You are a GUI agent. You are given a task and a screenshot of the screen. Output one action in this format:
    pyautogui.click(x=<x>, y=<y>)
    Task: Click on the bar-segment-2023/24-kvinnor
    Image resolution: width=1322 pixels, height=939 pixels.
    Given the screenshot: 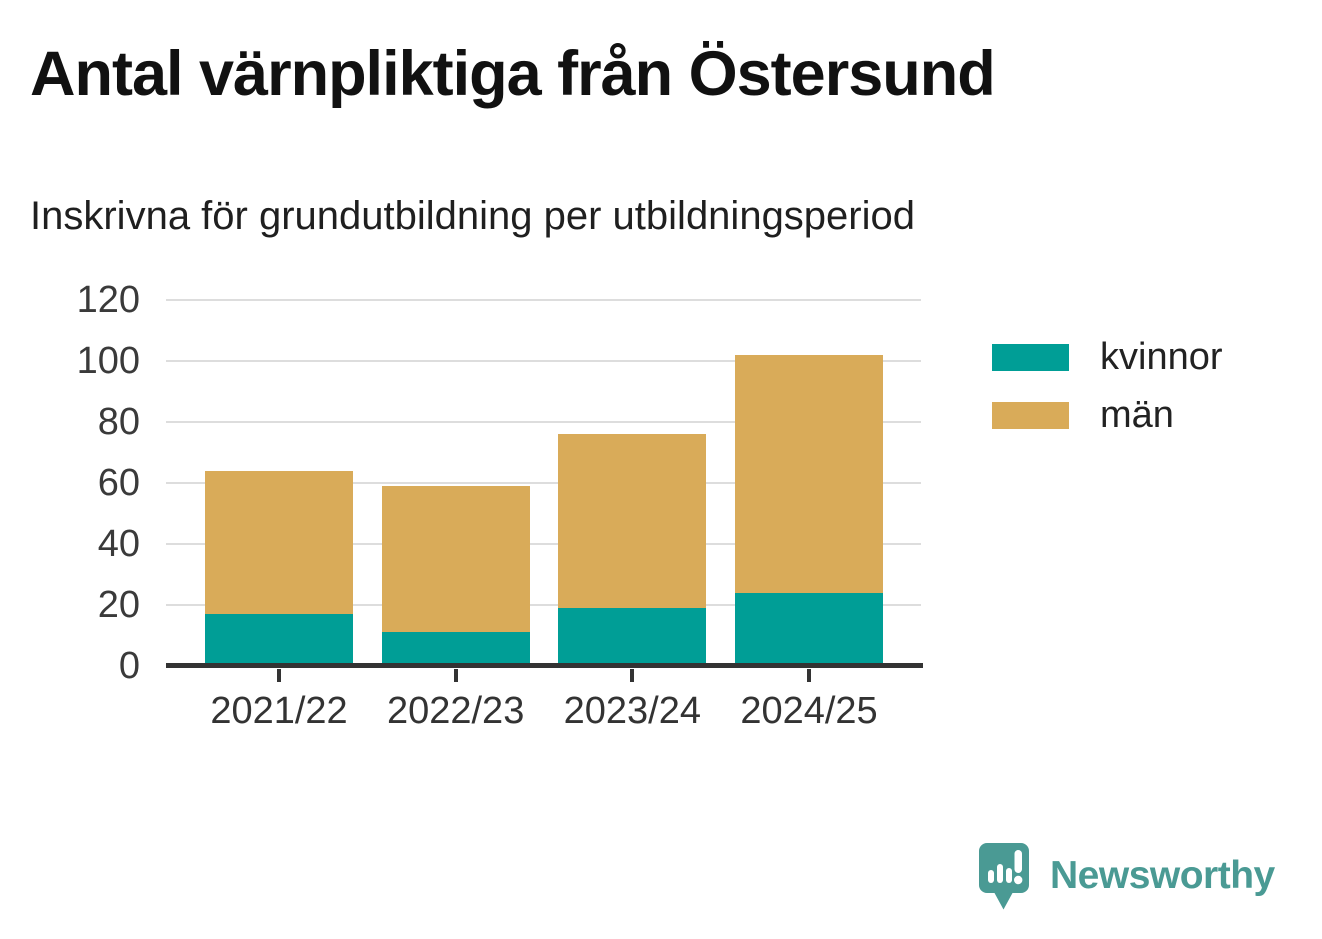 What is the action you would take?
    pyautogui.click(x=632, y=637)
    